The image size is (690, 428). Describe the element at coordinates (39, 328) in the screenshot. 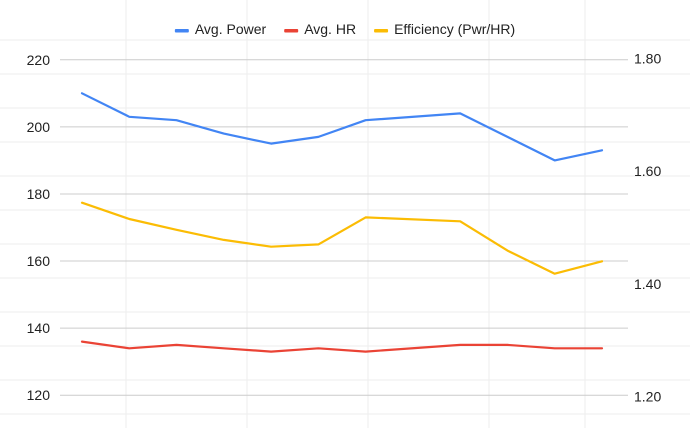

I see `left-tick-label: 140` at that location.